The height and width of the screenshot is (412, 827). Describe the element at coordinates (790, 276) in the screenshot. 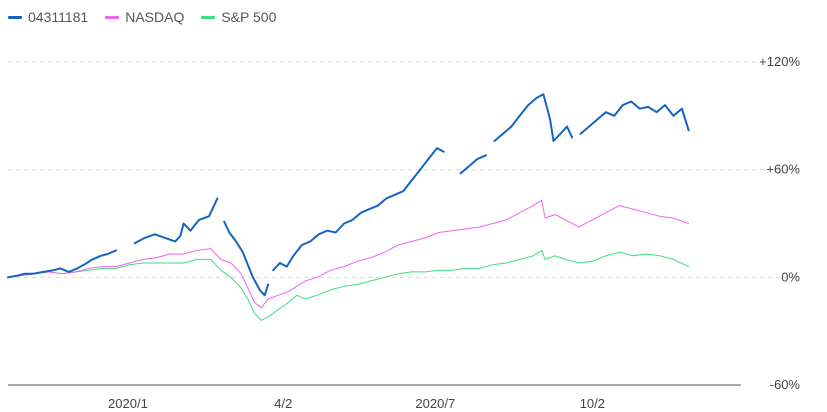

I see `y-tick-label: 0%` at that location.